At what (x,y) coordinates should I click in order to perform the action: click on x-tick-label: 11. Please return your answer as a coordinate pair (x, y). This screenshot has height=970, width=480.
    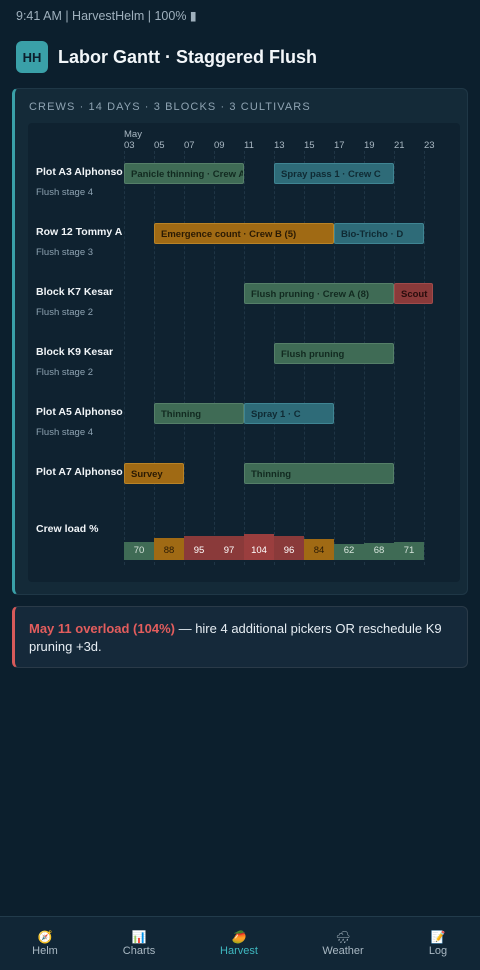
    Looking at the image, I should click on (249, 145).